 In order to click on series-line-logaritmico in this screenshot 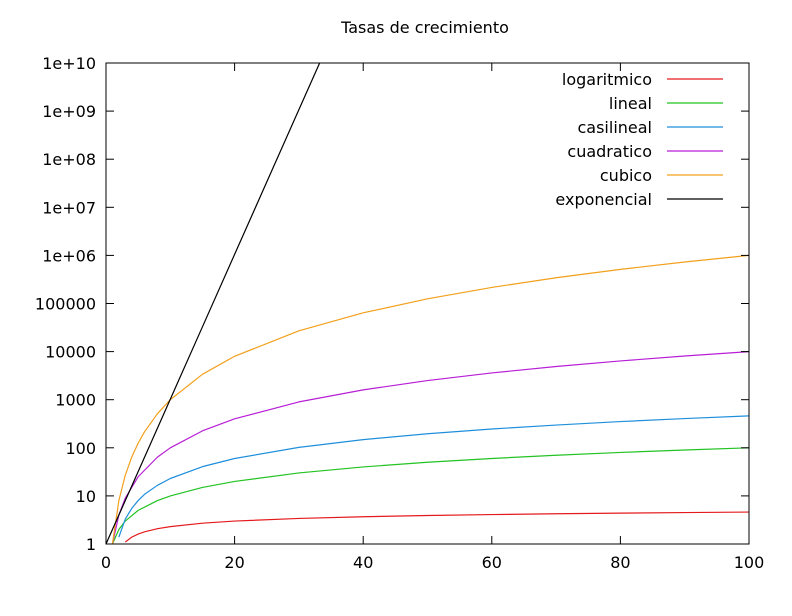, I will do `click(436, 527)`.